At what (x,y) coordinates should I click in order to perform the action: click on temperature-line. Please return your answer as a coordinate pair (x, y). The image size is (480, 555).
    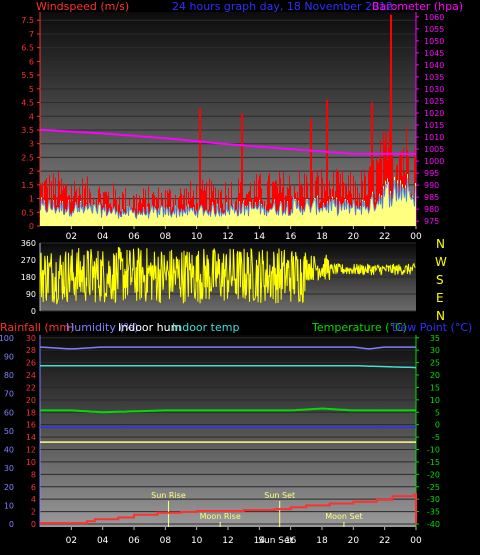
    Looking at the image, I should click on (228, 410).